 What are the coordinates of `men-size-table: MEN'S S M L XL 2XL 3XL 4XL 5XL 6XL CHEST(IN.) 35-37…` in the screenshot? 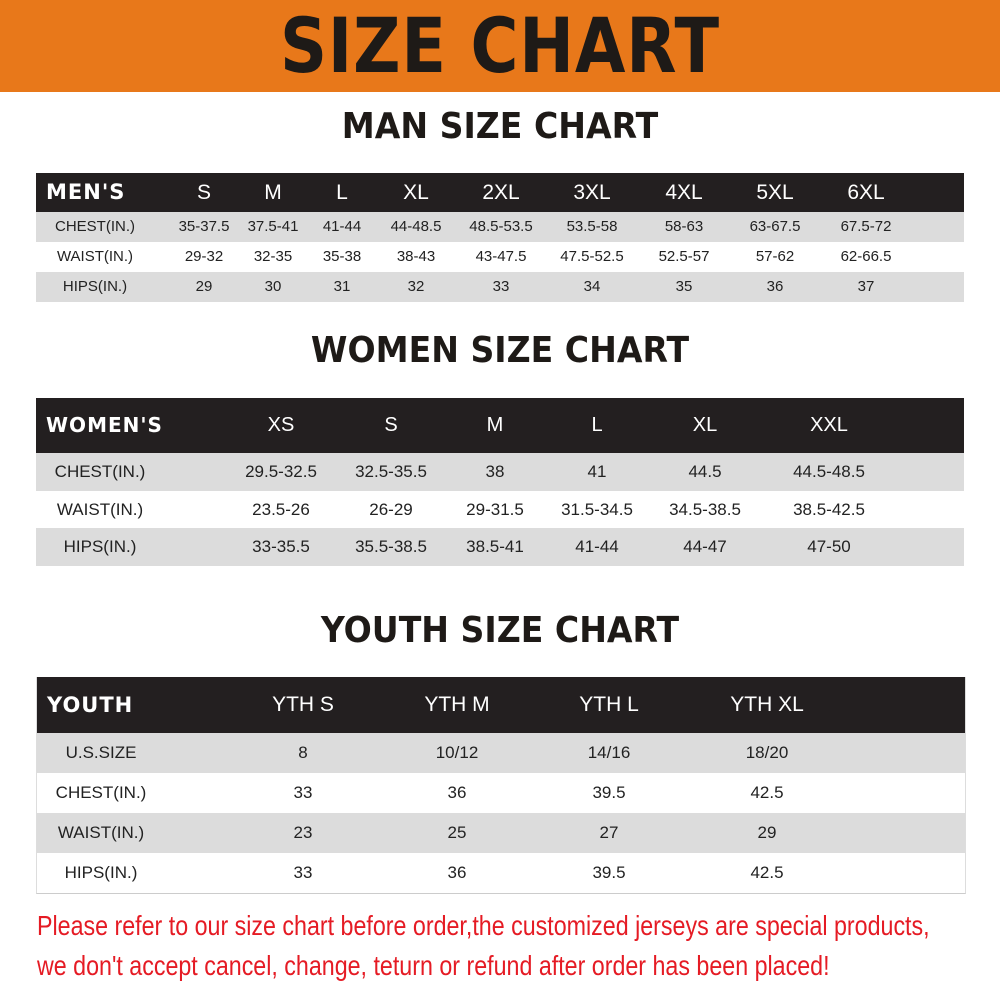 It's located at (500, 237).